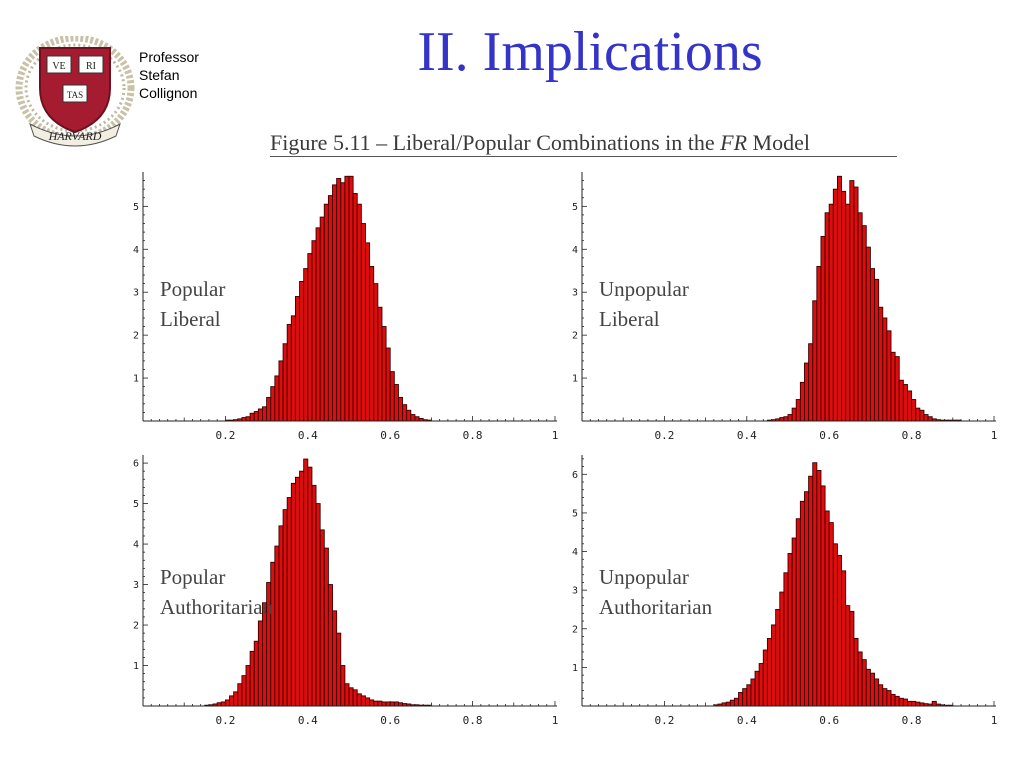  Describe the element at coordinates (91, 66) in the screenshot. I see `seal-text-ri: RI` at that location.